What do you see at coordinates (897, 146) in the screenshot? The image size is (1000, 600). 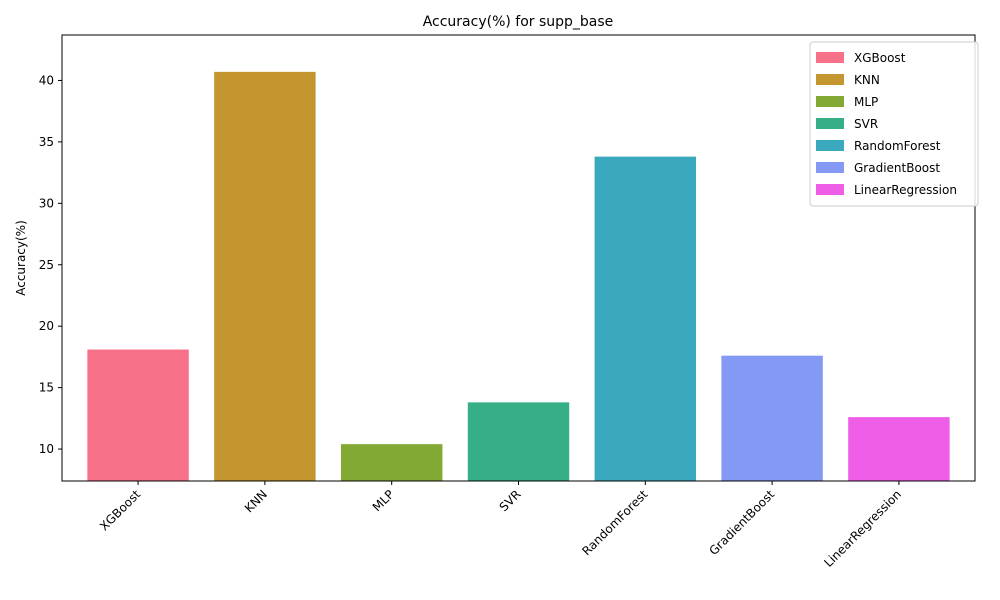 I see `legend-label: RandomForest` at bounding box center [897, 146].